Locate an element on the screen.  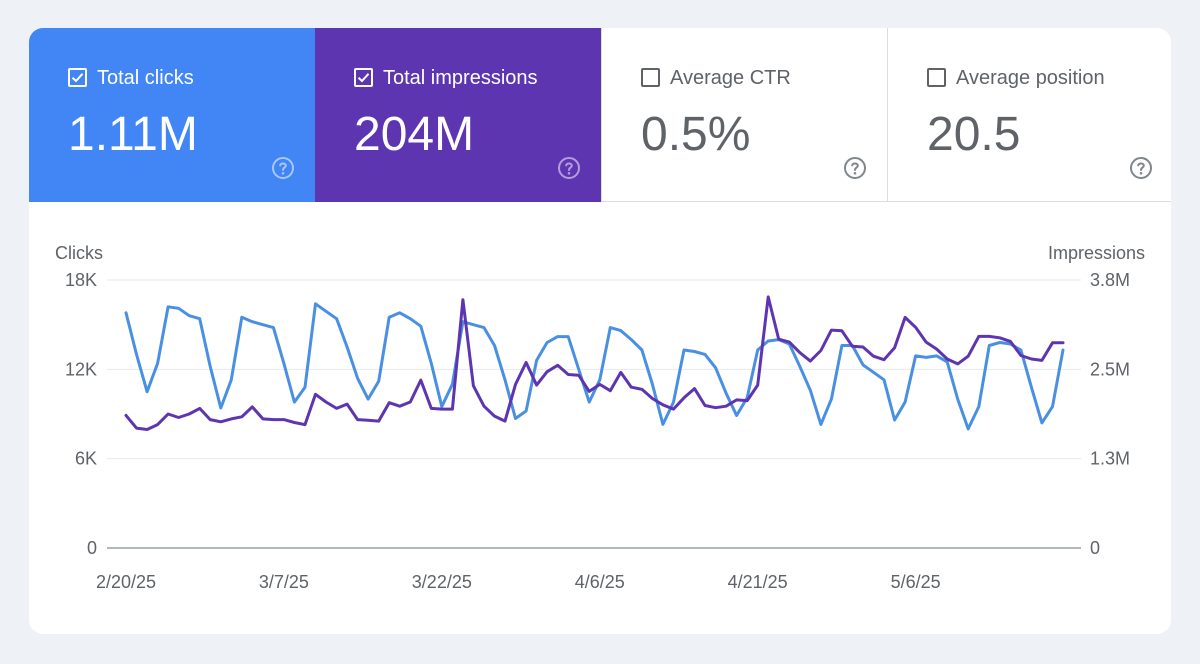
right-y-tick-label: 3.8M is located at coordinates (1110, 280).